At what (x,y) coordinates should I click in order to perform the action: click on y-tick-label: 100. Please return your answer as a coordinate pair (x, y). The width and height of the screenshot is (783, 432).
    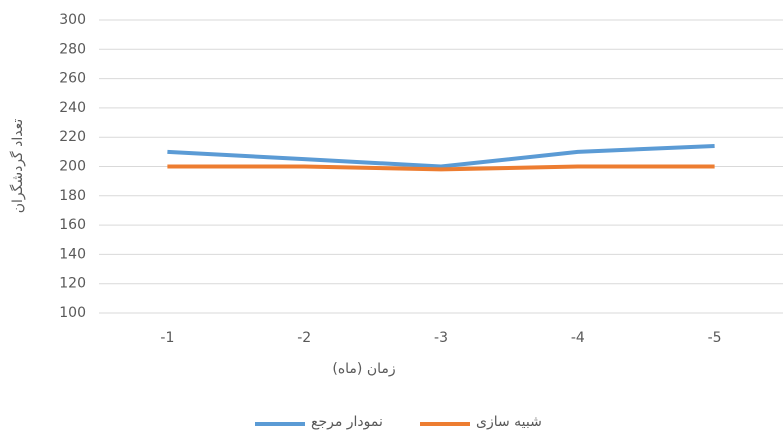
    Looking at the image, I should click on (72, 313).